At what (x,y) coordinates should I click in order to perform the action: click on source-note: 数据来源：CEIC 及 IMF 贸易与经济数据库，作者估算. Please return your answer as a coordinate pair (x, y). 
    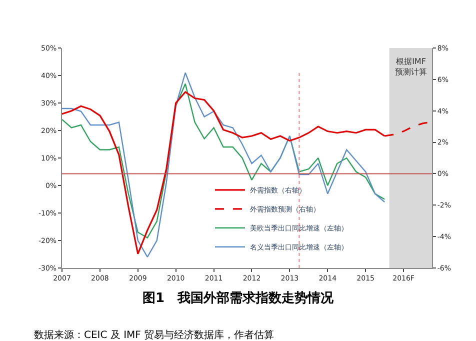
    Looking at the image, I should click on (154, 335).